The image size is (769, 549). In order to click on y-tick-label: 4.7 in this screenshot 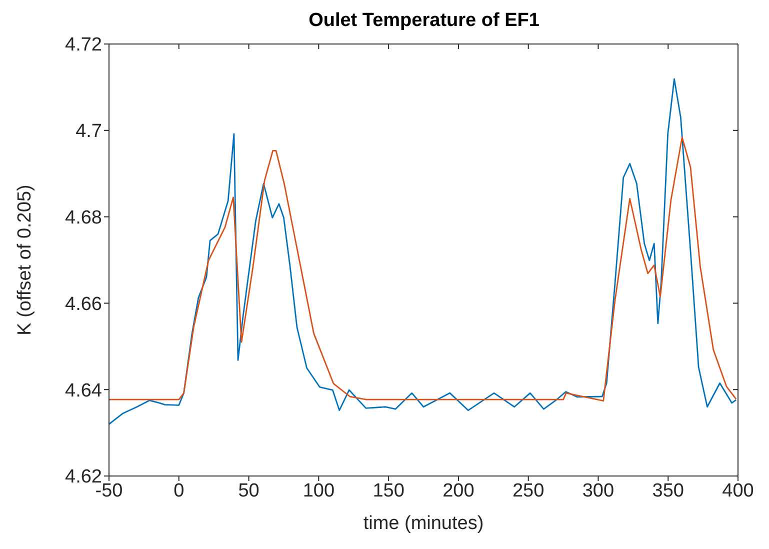, I will do `click(89, 131)`.